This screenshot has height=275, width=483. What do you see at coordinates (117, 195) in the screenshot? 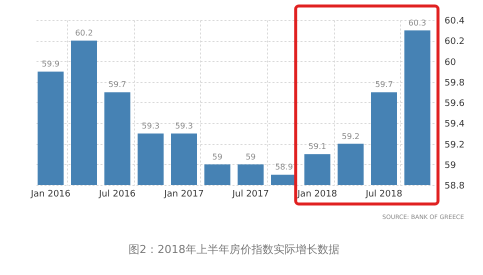
I see `x-tick-label: Jul 2016` at bounding box center [117, 195].